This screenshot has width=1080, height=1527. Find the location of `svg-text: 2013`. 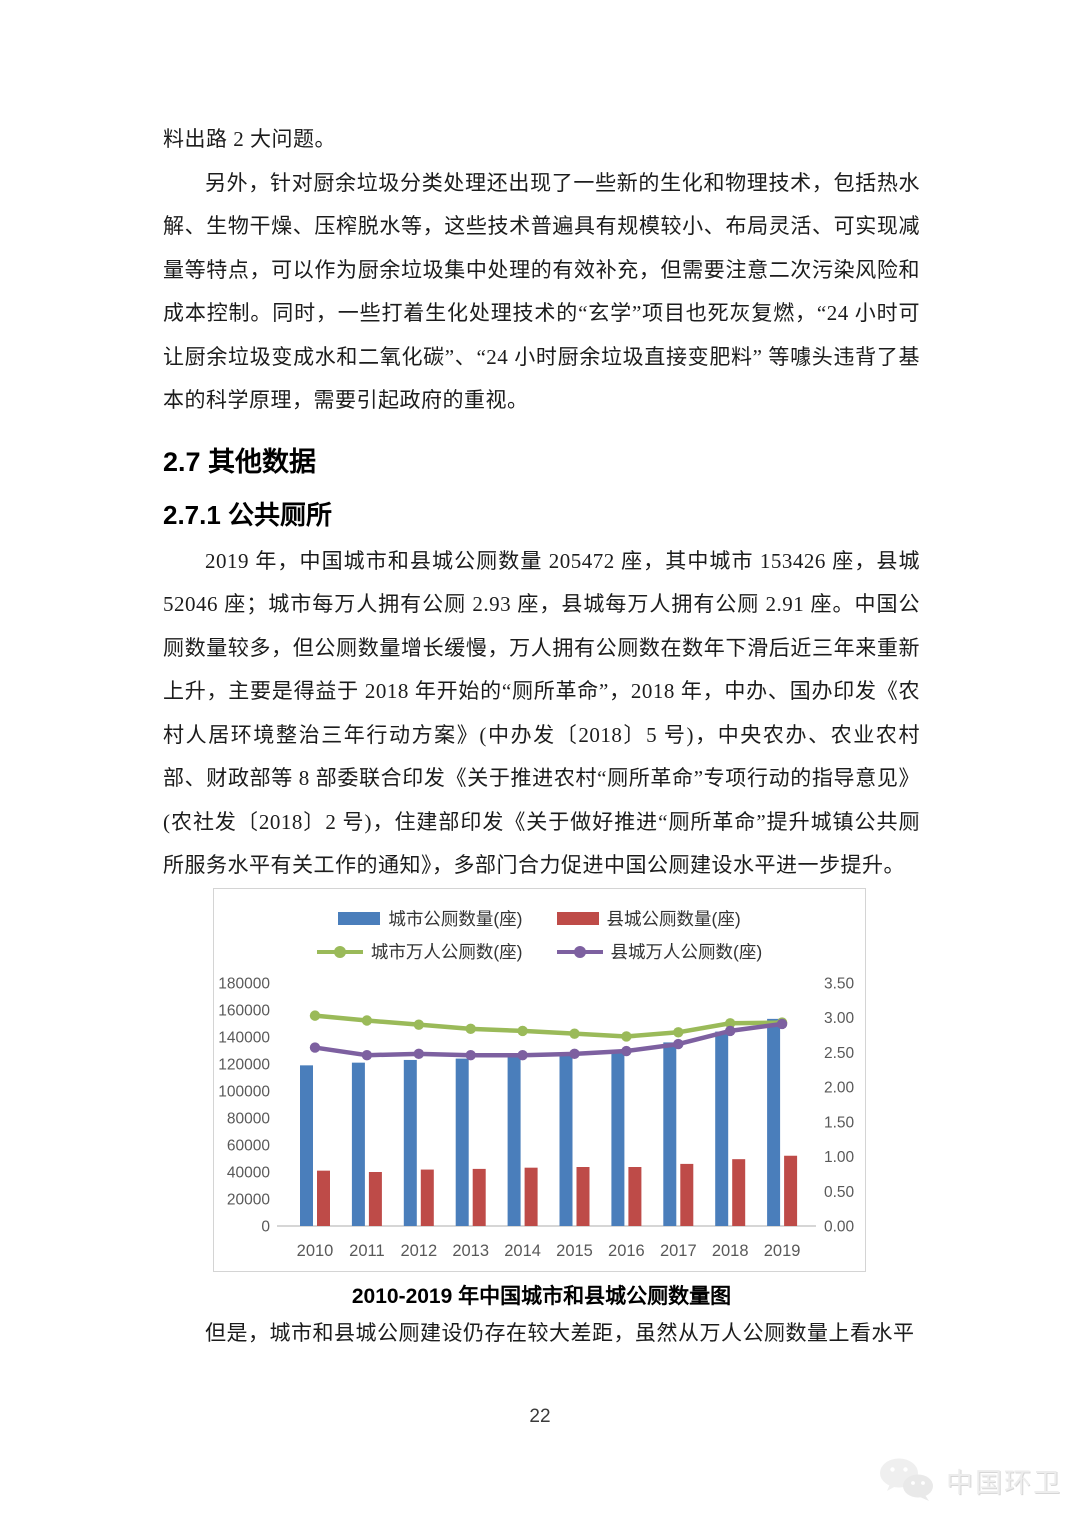

svg-text: 2013 is located at coordinates (470, 1251).